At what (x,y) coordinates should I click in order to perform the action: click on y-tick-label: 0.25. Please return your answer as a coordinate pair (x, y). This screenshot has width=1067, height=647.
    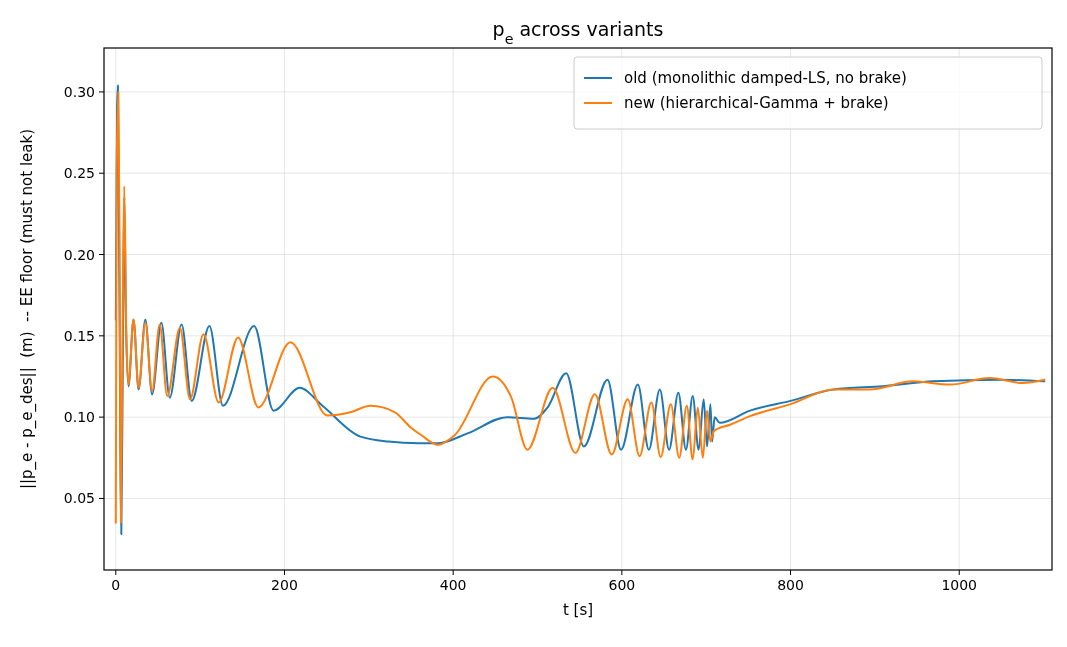
    Looking at the image, I should click on (79, 173).